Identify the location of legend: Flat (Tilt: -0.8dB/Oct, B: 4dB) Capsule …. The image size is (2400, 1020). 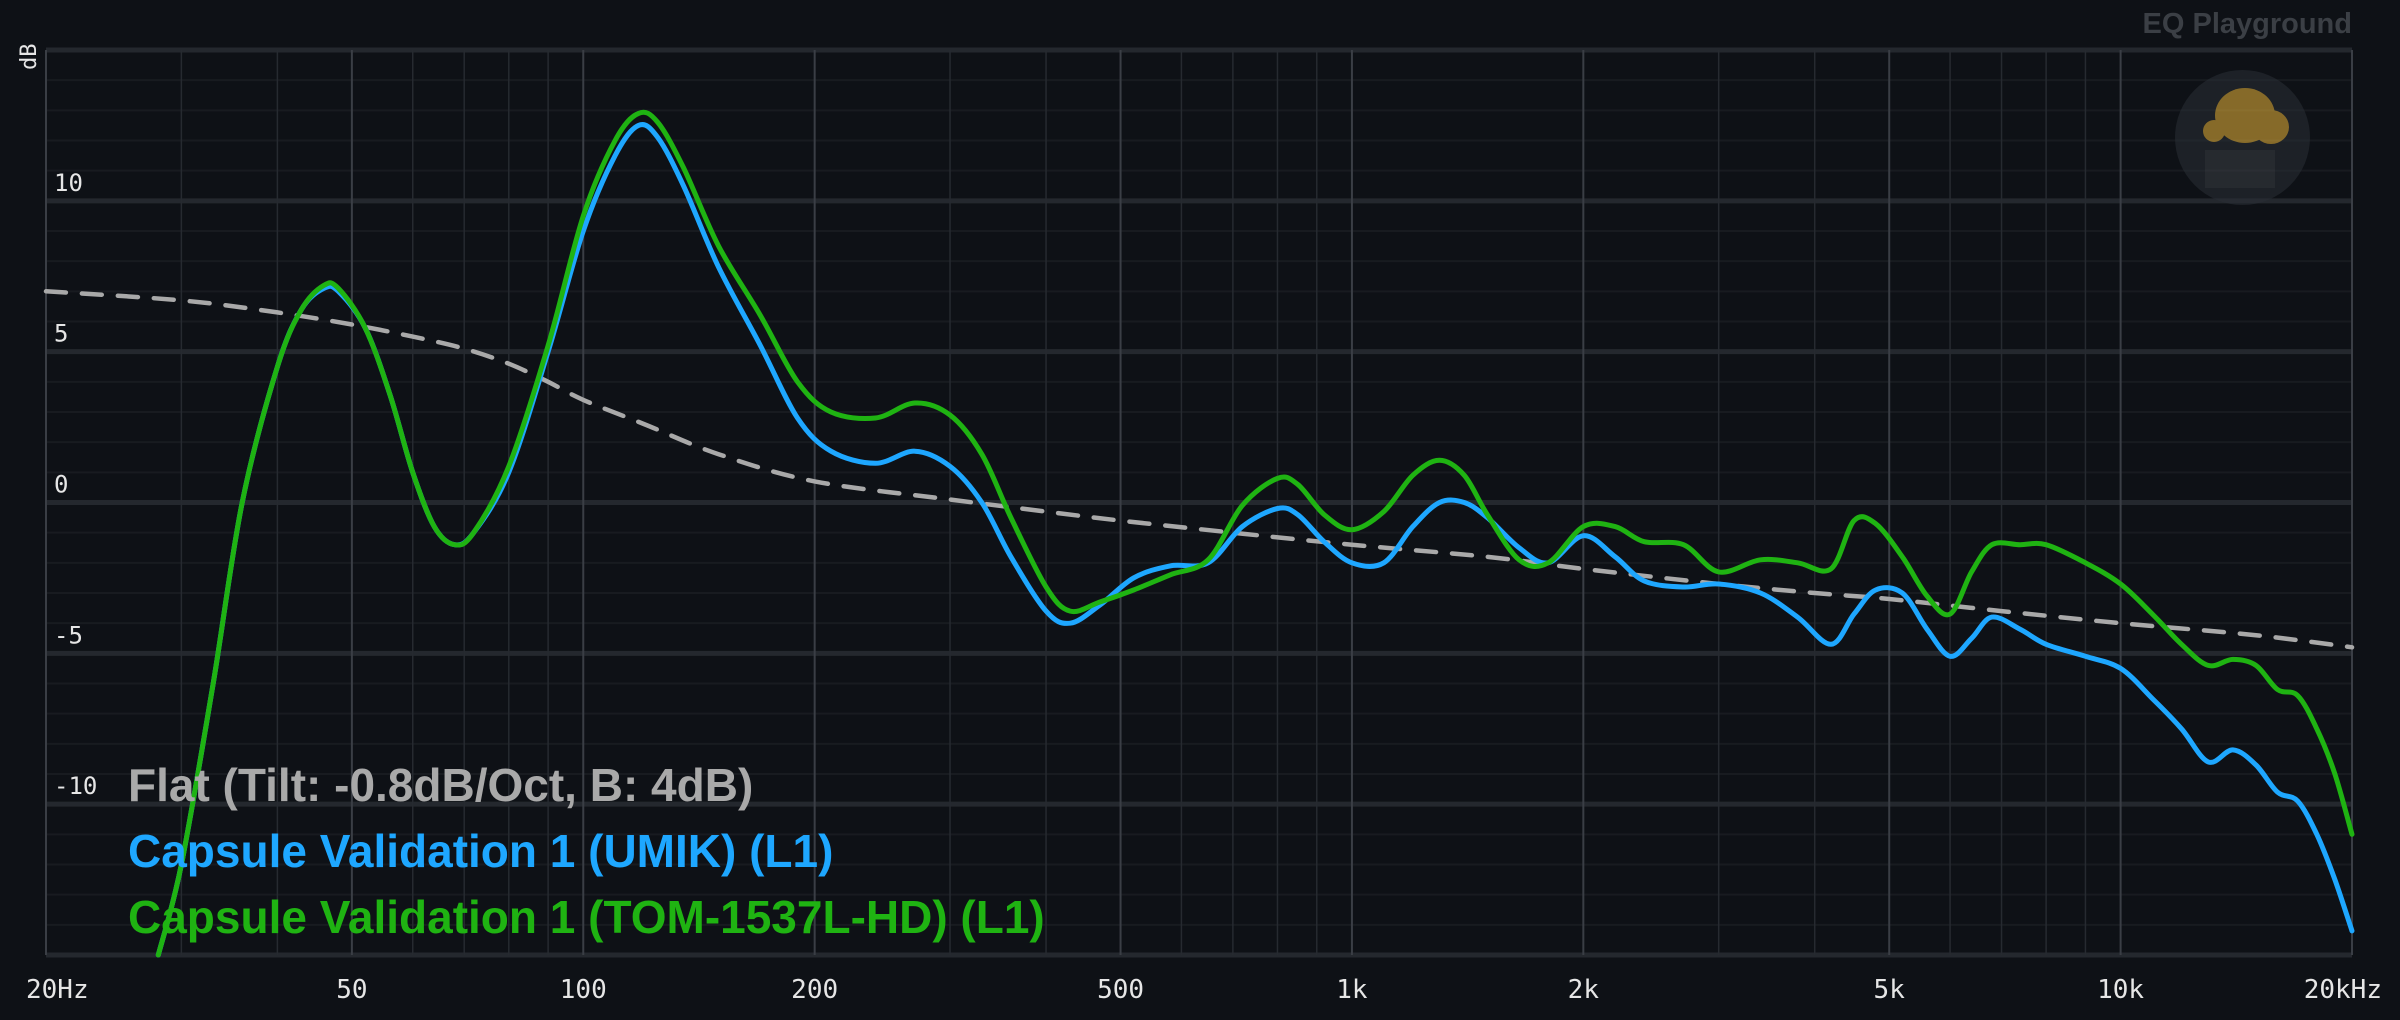
(586, 851).